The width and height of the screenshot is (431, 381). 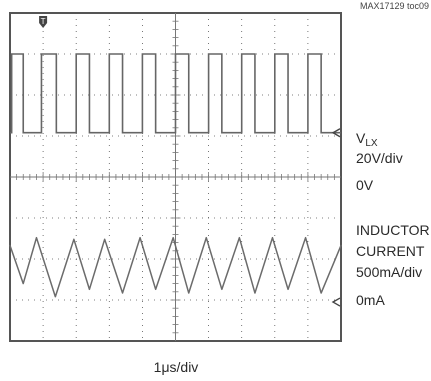 What do you see at coordinates (176, 367) in the screenshot?
I see `time-scale-label: 1μs/div` at bounding box center [176, 367].